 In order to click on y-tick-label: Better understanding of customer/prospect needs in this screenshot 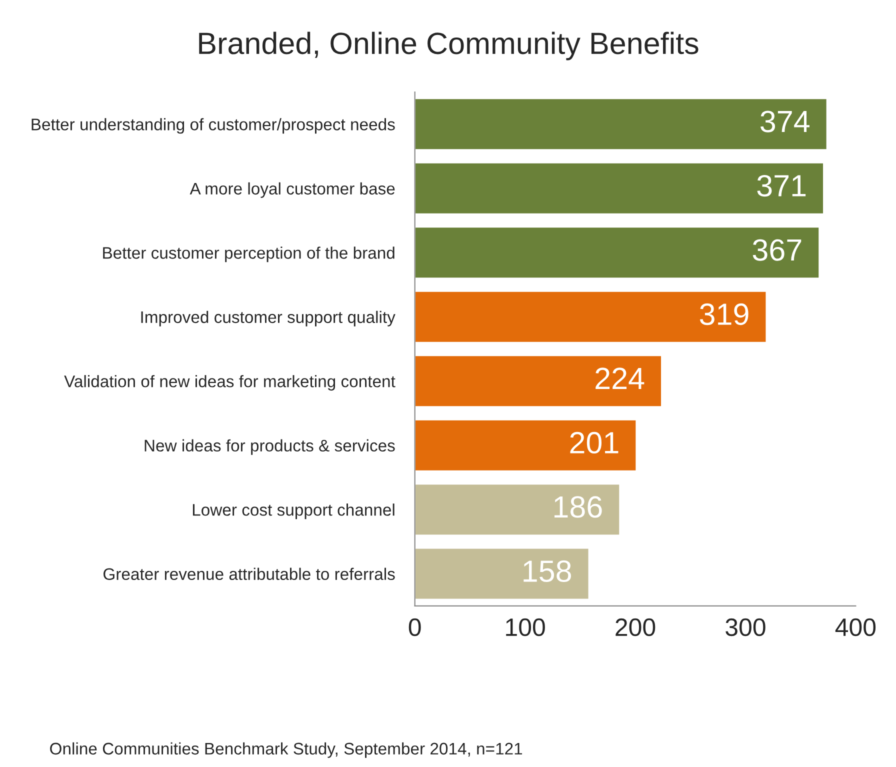, I will do `click(213, 126)`.